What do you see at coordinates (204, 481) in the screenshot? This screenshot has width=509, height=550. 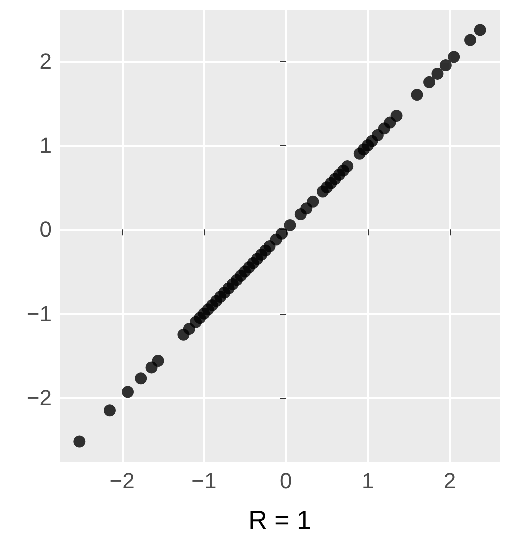 I see `x-tick-label: −1` at bounding box center [204, 481].